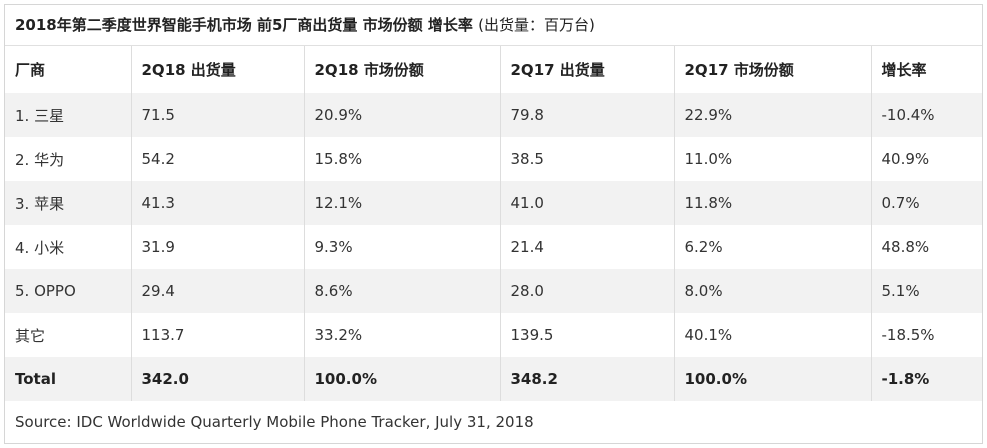 Image resolution: width=987 pixels, height=448 pixels. What do you see at coordinates (926, 203) in the screenshot?
I see `cell-growth: 0.7%` at bounding box center [926, 203].